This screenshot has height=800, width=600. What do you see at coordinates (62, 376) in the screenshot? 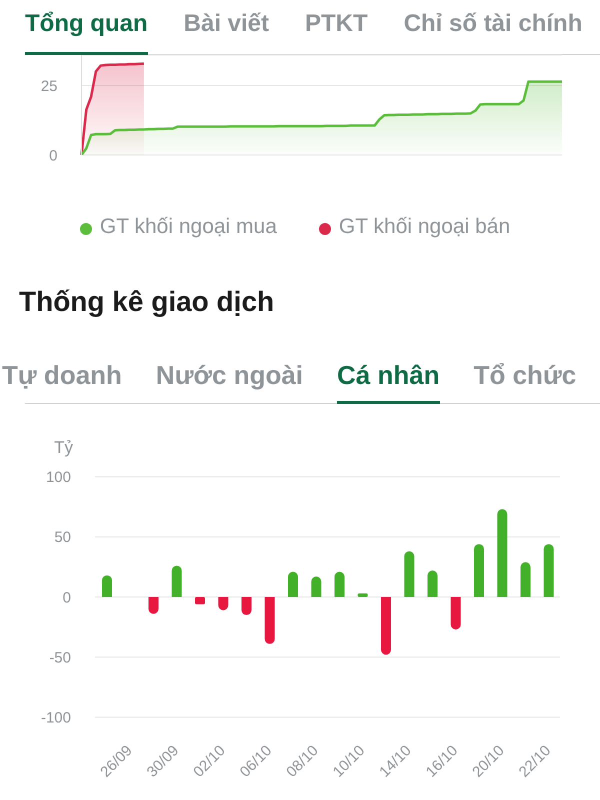
I see `text: Tự doanh` at bounding box center [62, 376].